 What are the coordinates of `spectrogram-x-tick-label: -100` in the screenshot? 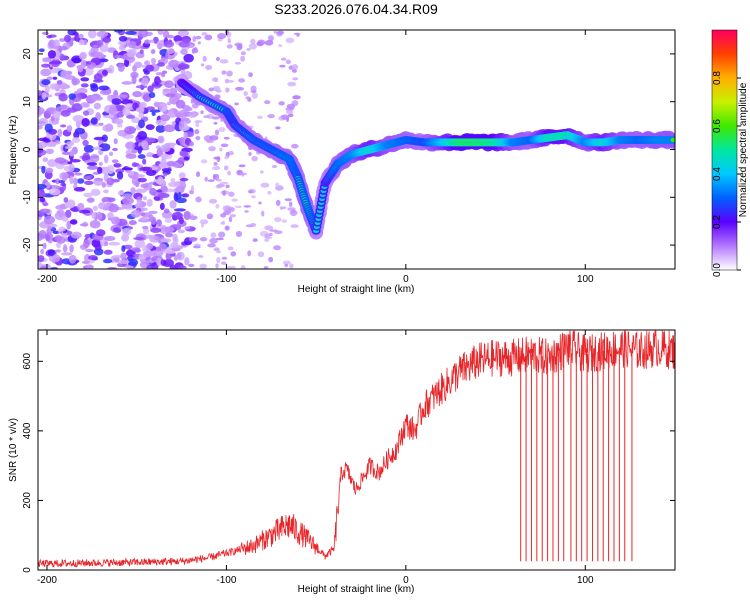 It's located at (226, 279).